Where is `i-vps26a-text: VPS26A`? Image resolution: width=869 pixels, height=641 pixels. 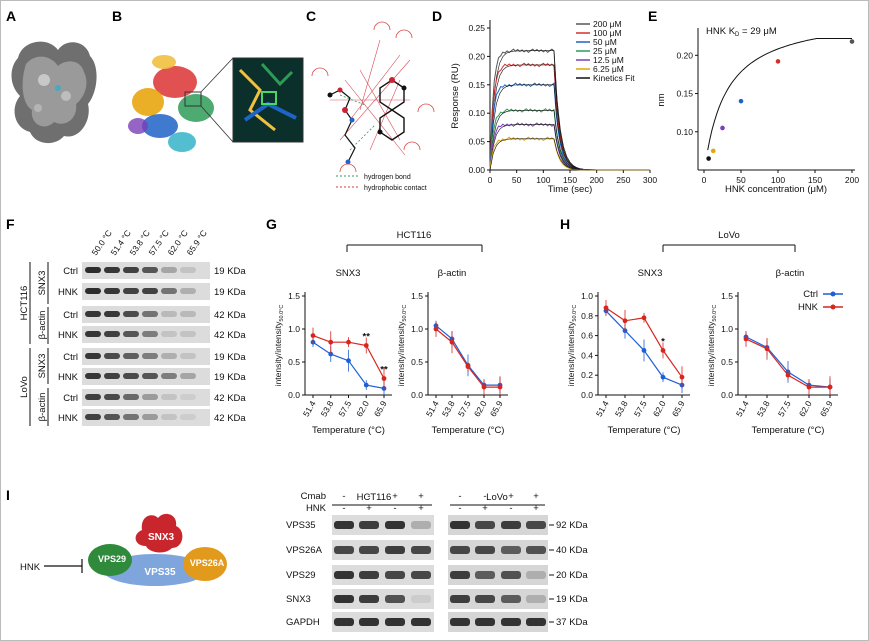
i-vps26a-text: VPS26A is located at coordinates (207, 563).